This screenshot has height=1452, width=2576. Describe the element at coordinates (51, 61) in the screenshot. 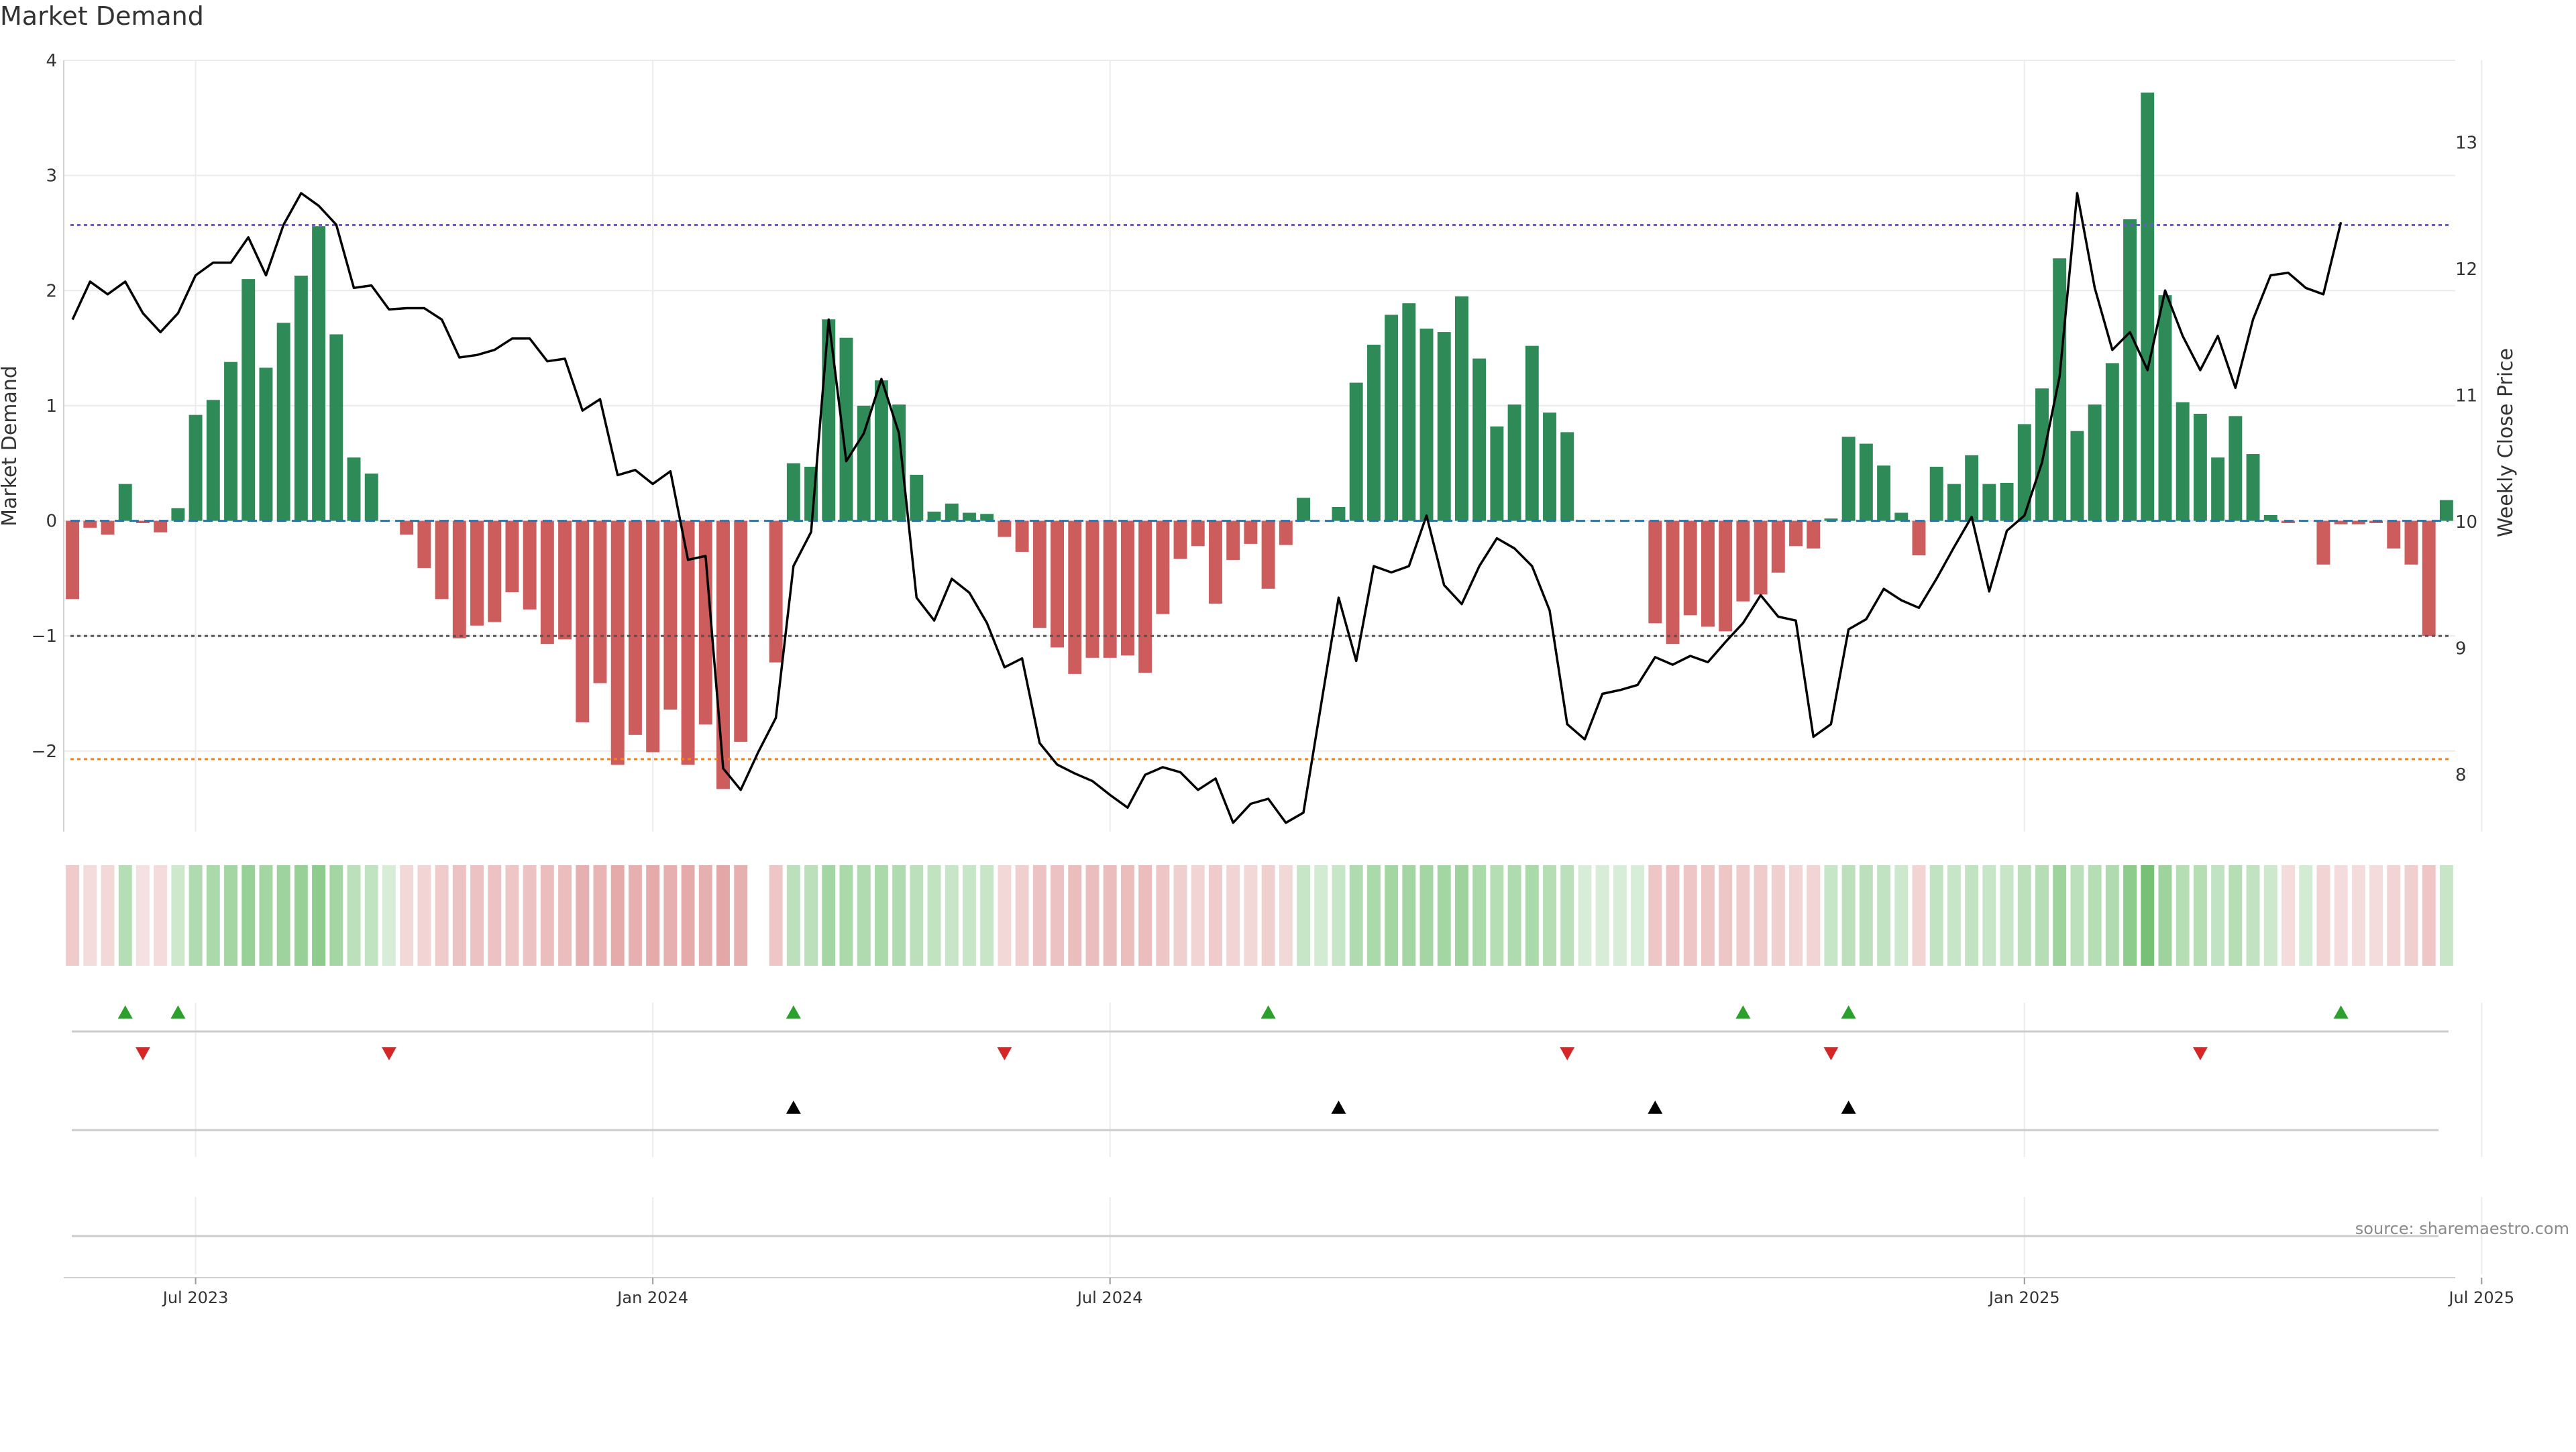

I see `left-tick-label: 4` at that location.